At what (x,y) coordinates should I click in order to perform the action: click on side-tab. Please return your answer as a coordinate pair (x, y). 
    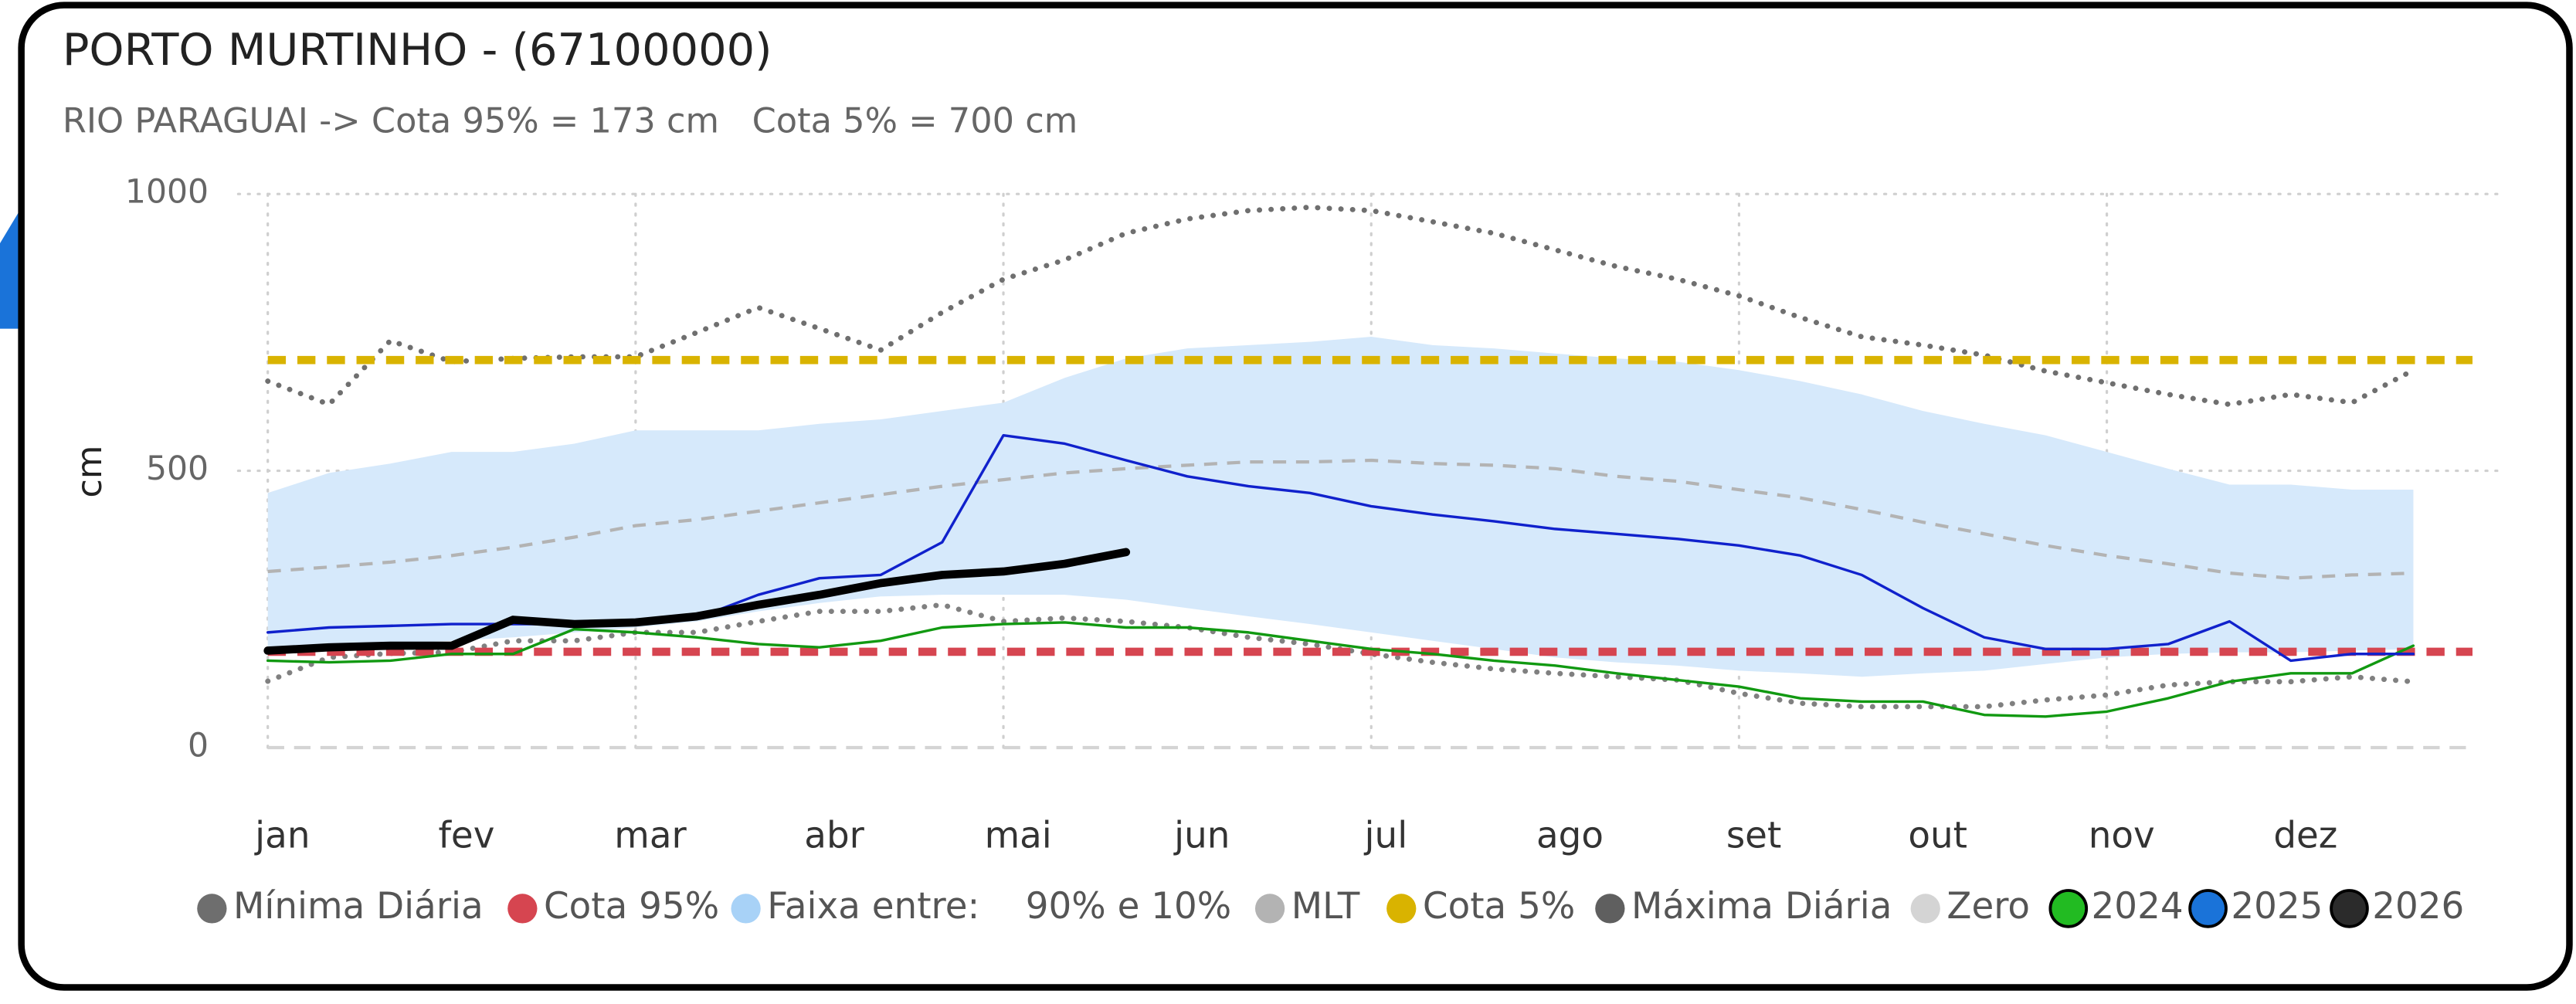
    Looking at the image, I should click on (10, 269).